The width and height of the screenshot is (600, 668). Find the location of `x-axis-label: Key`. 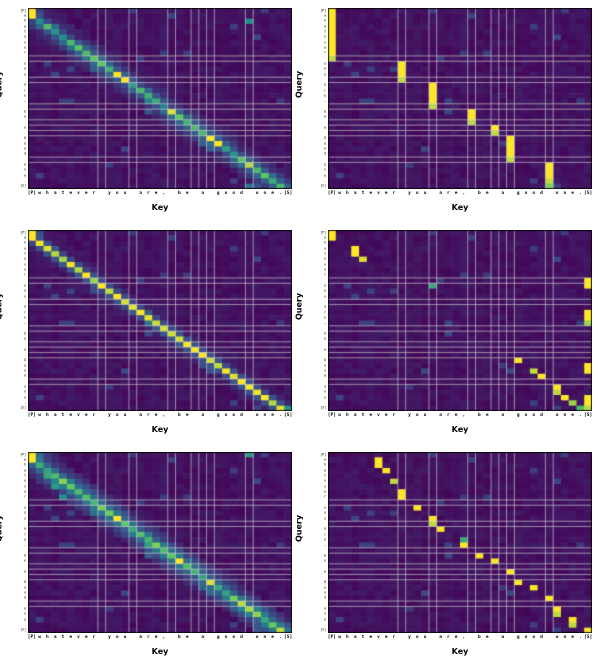

x-axis-label: Key is located at coordinates (460, 429).